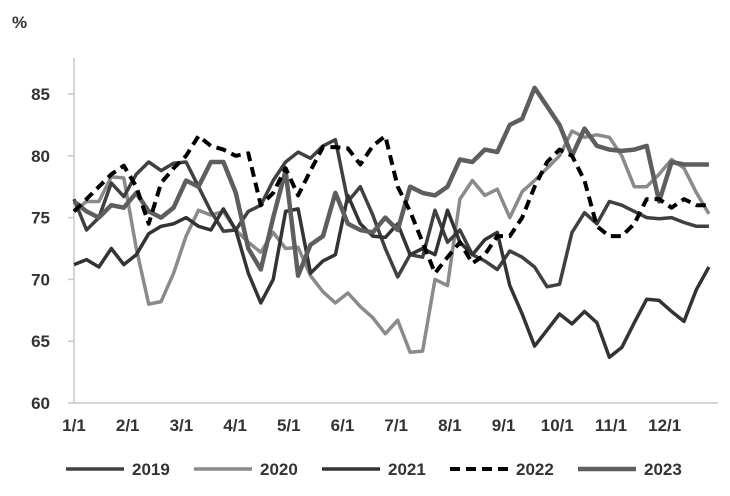 This screenshot has height=496, width=730. Describe the element at coordinates (182, 425) in the screenshot. I see `x-tick-label: 3/1` at that location.